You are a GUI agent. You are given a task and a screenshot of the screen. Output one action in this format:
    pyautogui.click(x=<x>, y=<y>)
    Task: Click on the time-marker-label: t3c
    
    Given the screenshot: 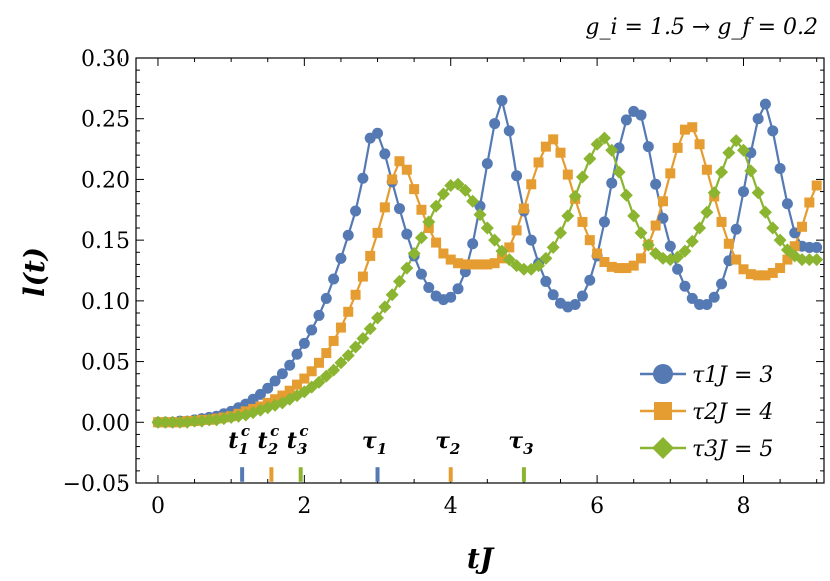 What is the action you would take?
    pyautogui.click(x=298, y=440)
    